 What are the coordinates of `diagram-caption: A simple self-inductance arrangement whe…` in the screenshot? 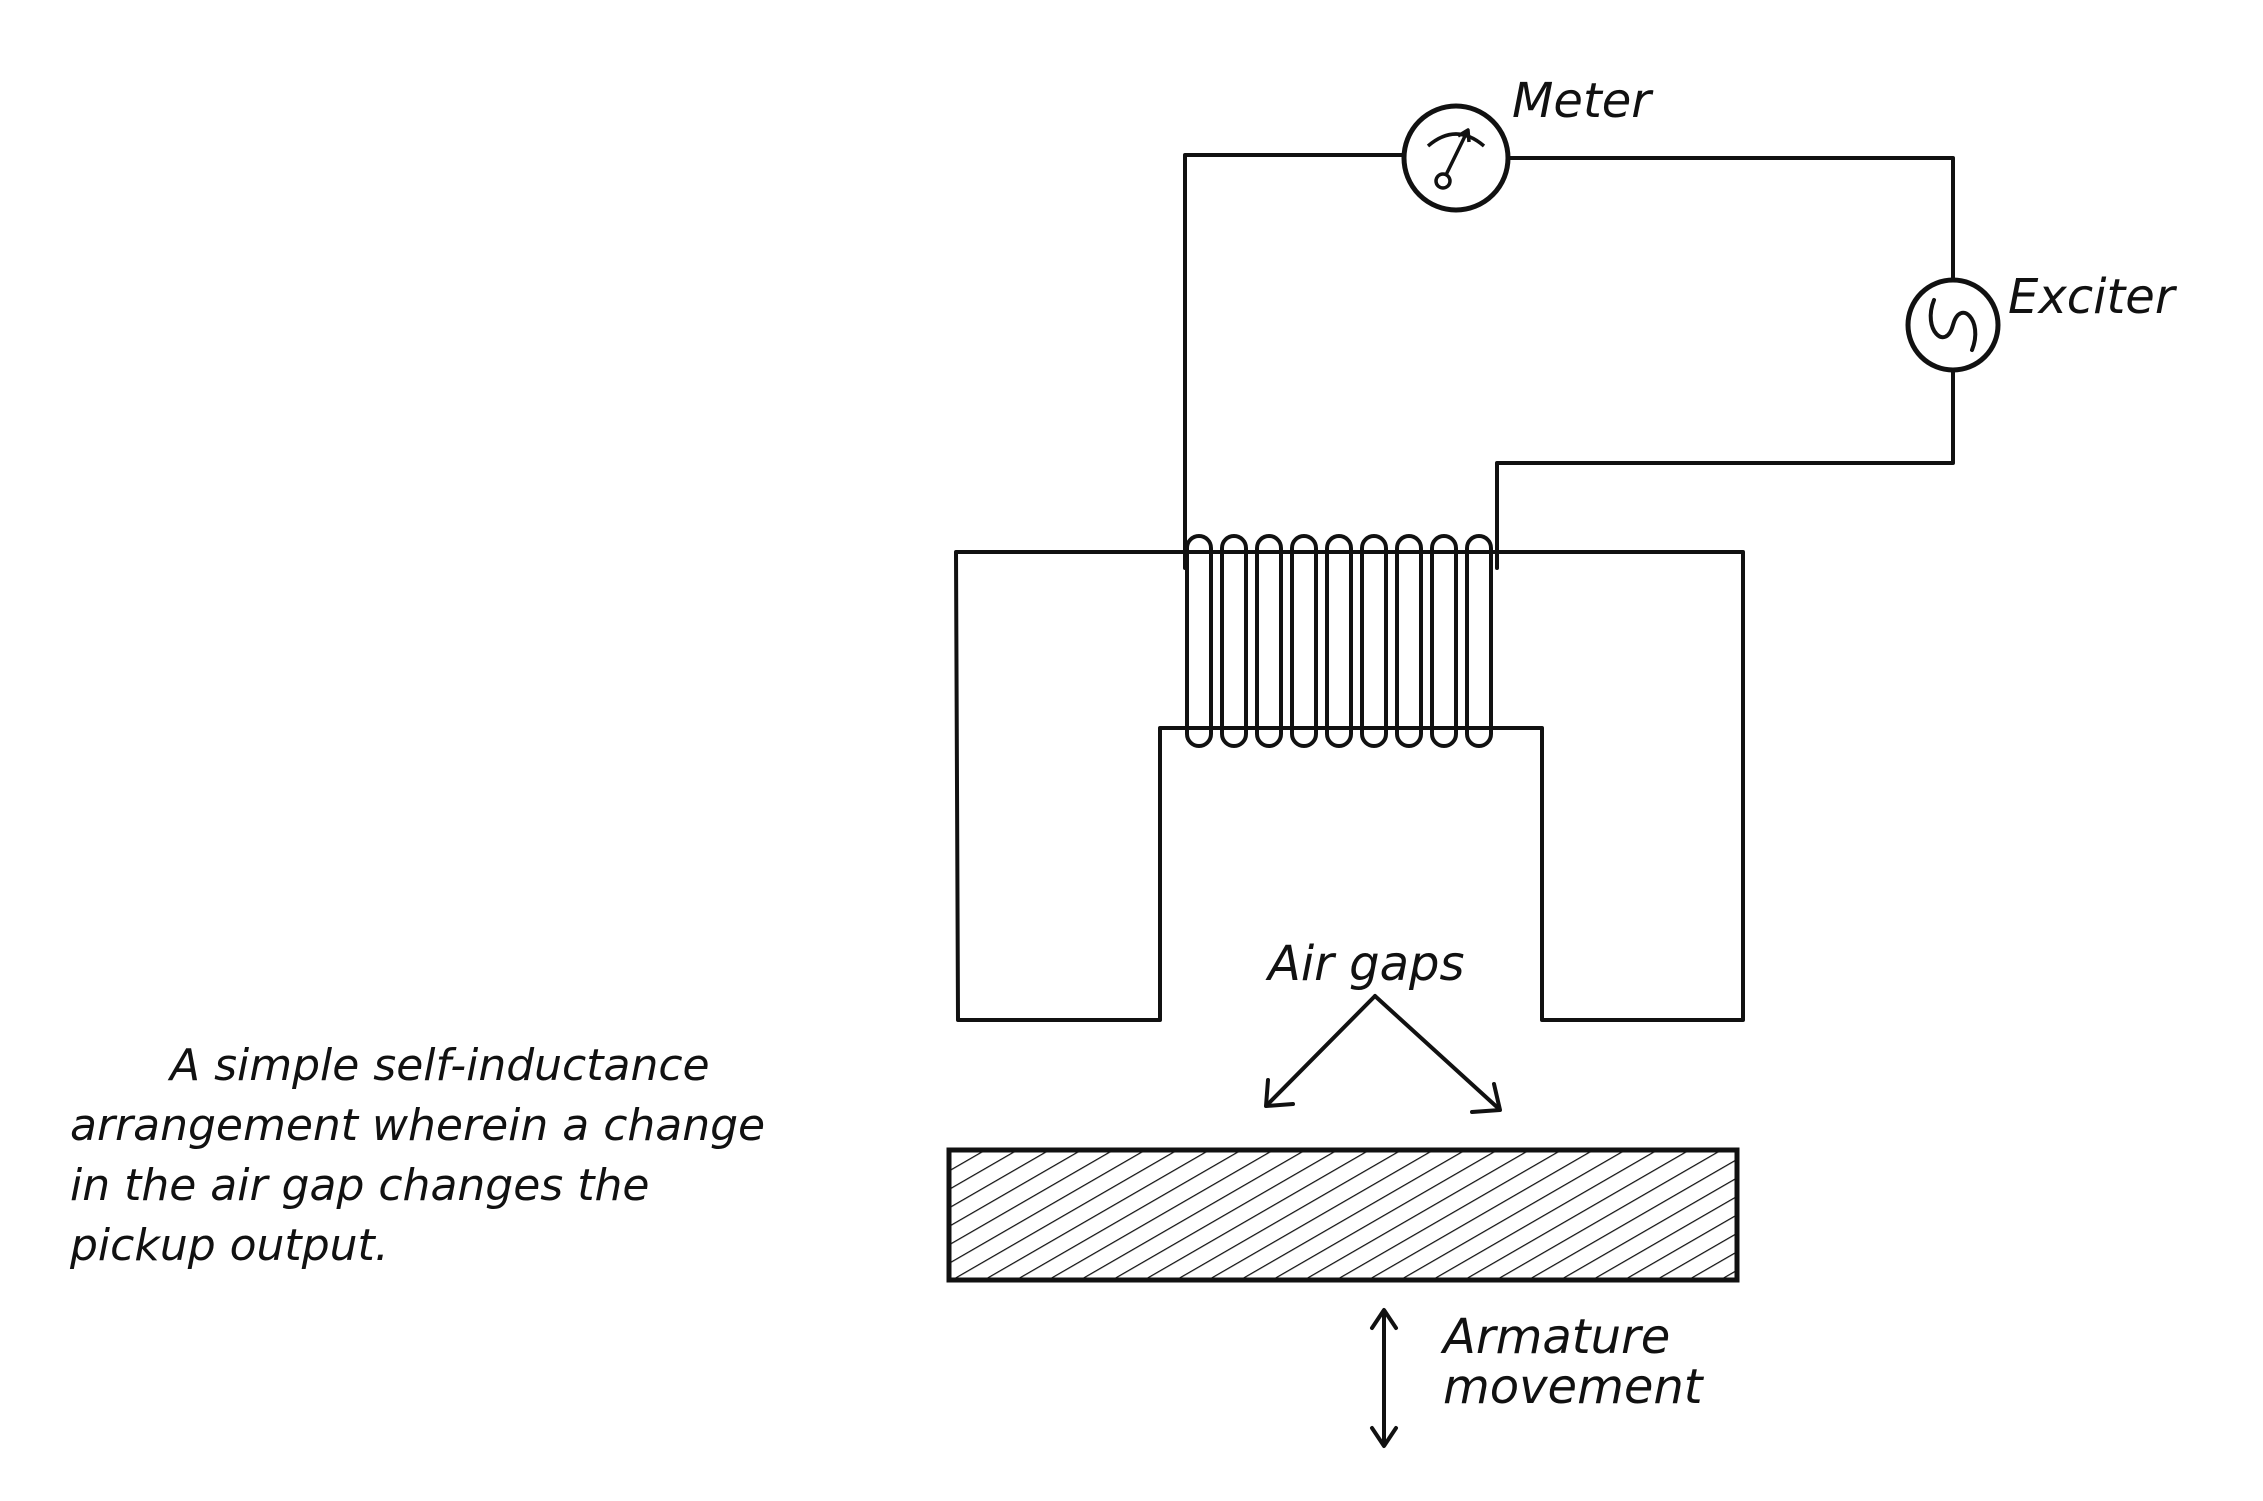 It's located at (450, 1156).